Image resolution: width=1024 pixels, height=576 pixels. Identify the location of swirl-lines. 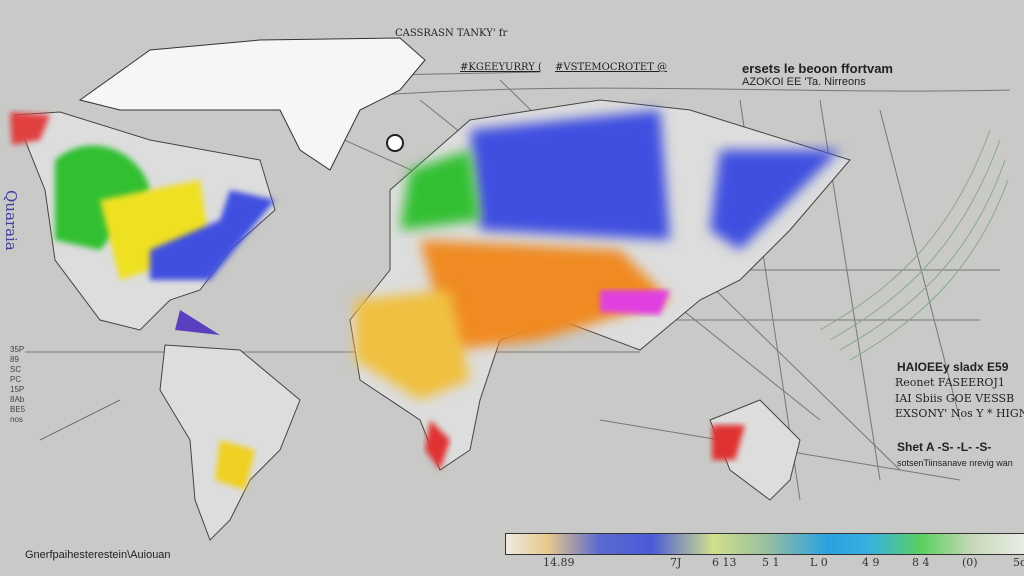
(914, 245).